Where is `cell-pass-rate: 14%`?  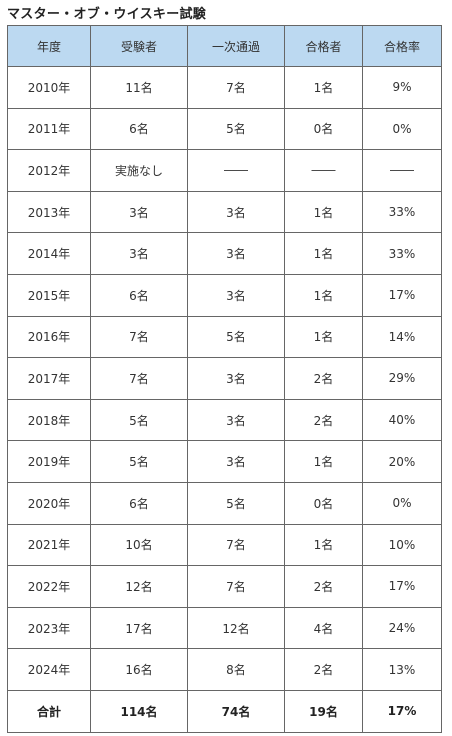 cell-pass-rate: 14% is located at coordinates (402, 337).